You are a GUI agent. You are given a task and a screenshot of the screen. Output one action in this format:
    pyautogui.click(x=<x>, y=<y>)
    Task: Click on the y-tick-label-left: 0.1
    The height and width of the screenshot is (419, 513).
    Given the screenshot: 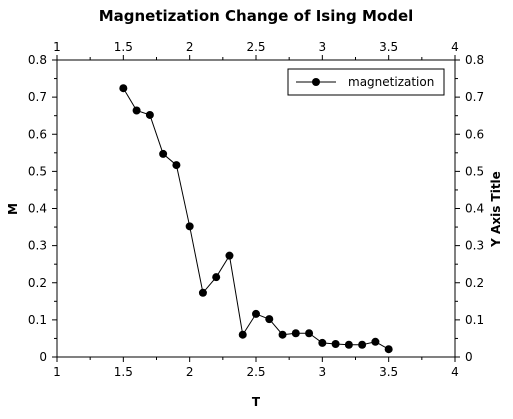 What is the action you would take?
    pyautogui.click(x=37, y=320)
    